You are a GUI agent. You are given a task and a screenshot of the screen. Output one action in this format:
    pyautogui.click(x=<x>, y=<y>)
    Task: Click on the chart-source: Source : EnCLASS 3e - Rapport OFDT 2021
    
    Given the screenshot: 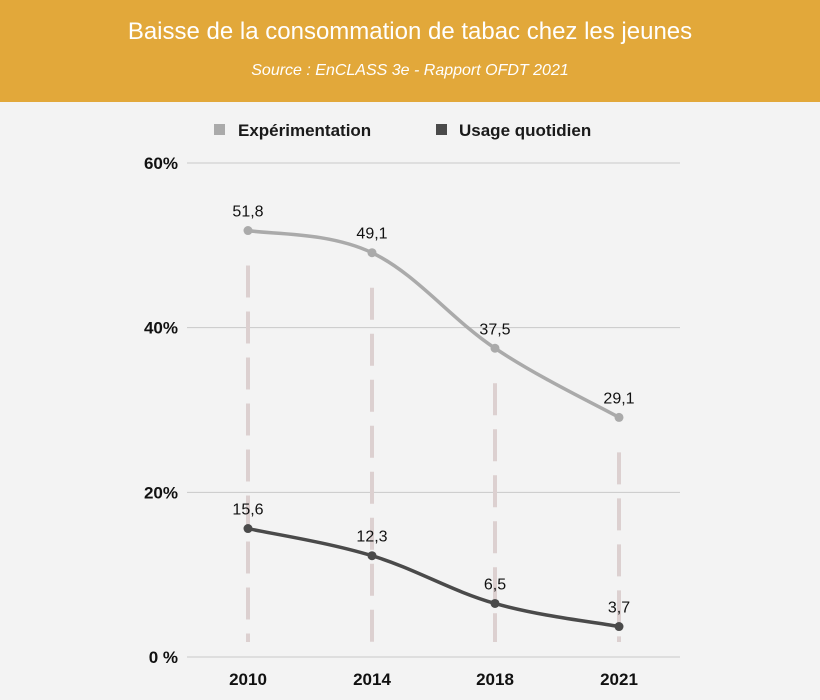 What is the action you would take?
    pyautogui.click(x=410, y=70)
    